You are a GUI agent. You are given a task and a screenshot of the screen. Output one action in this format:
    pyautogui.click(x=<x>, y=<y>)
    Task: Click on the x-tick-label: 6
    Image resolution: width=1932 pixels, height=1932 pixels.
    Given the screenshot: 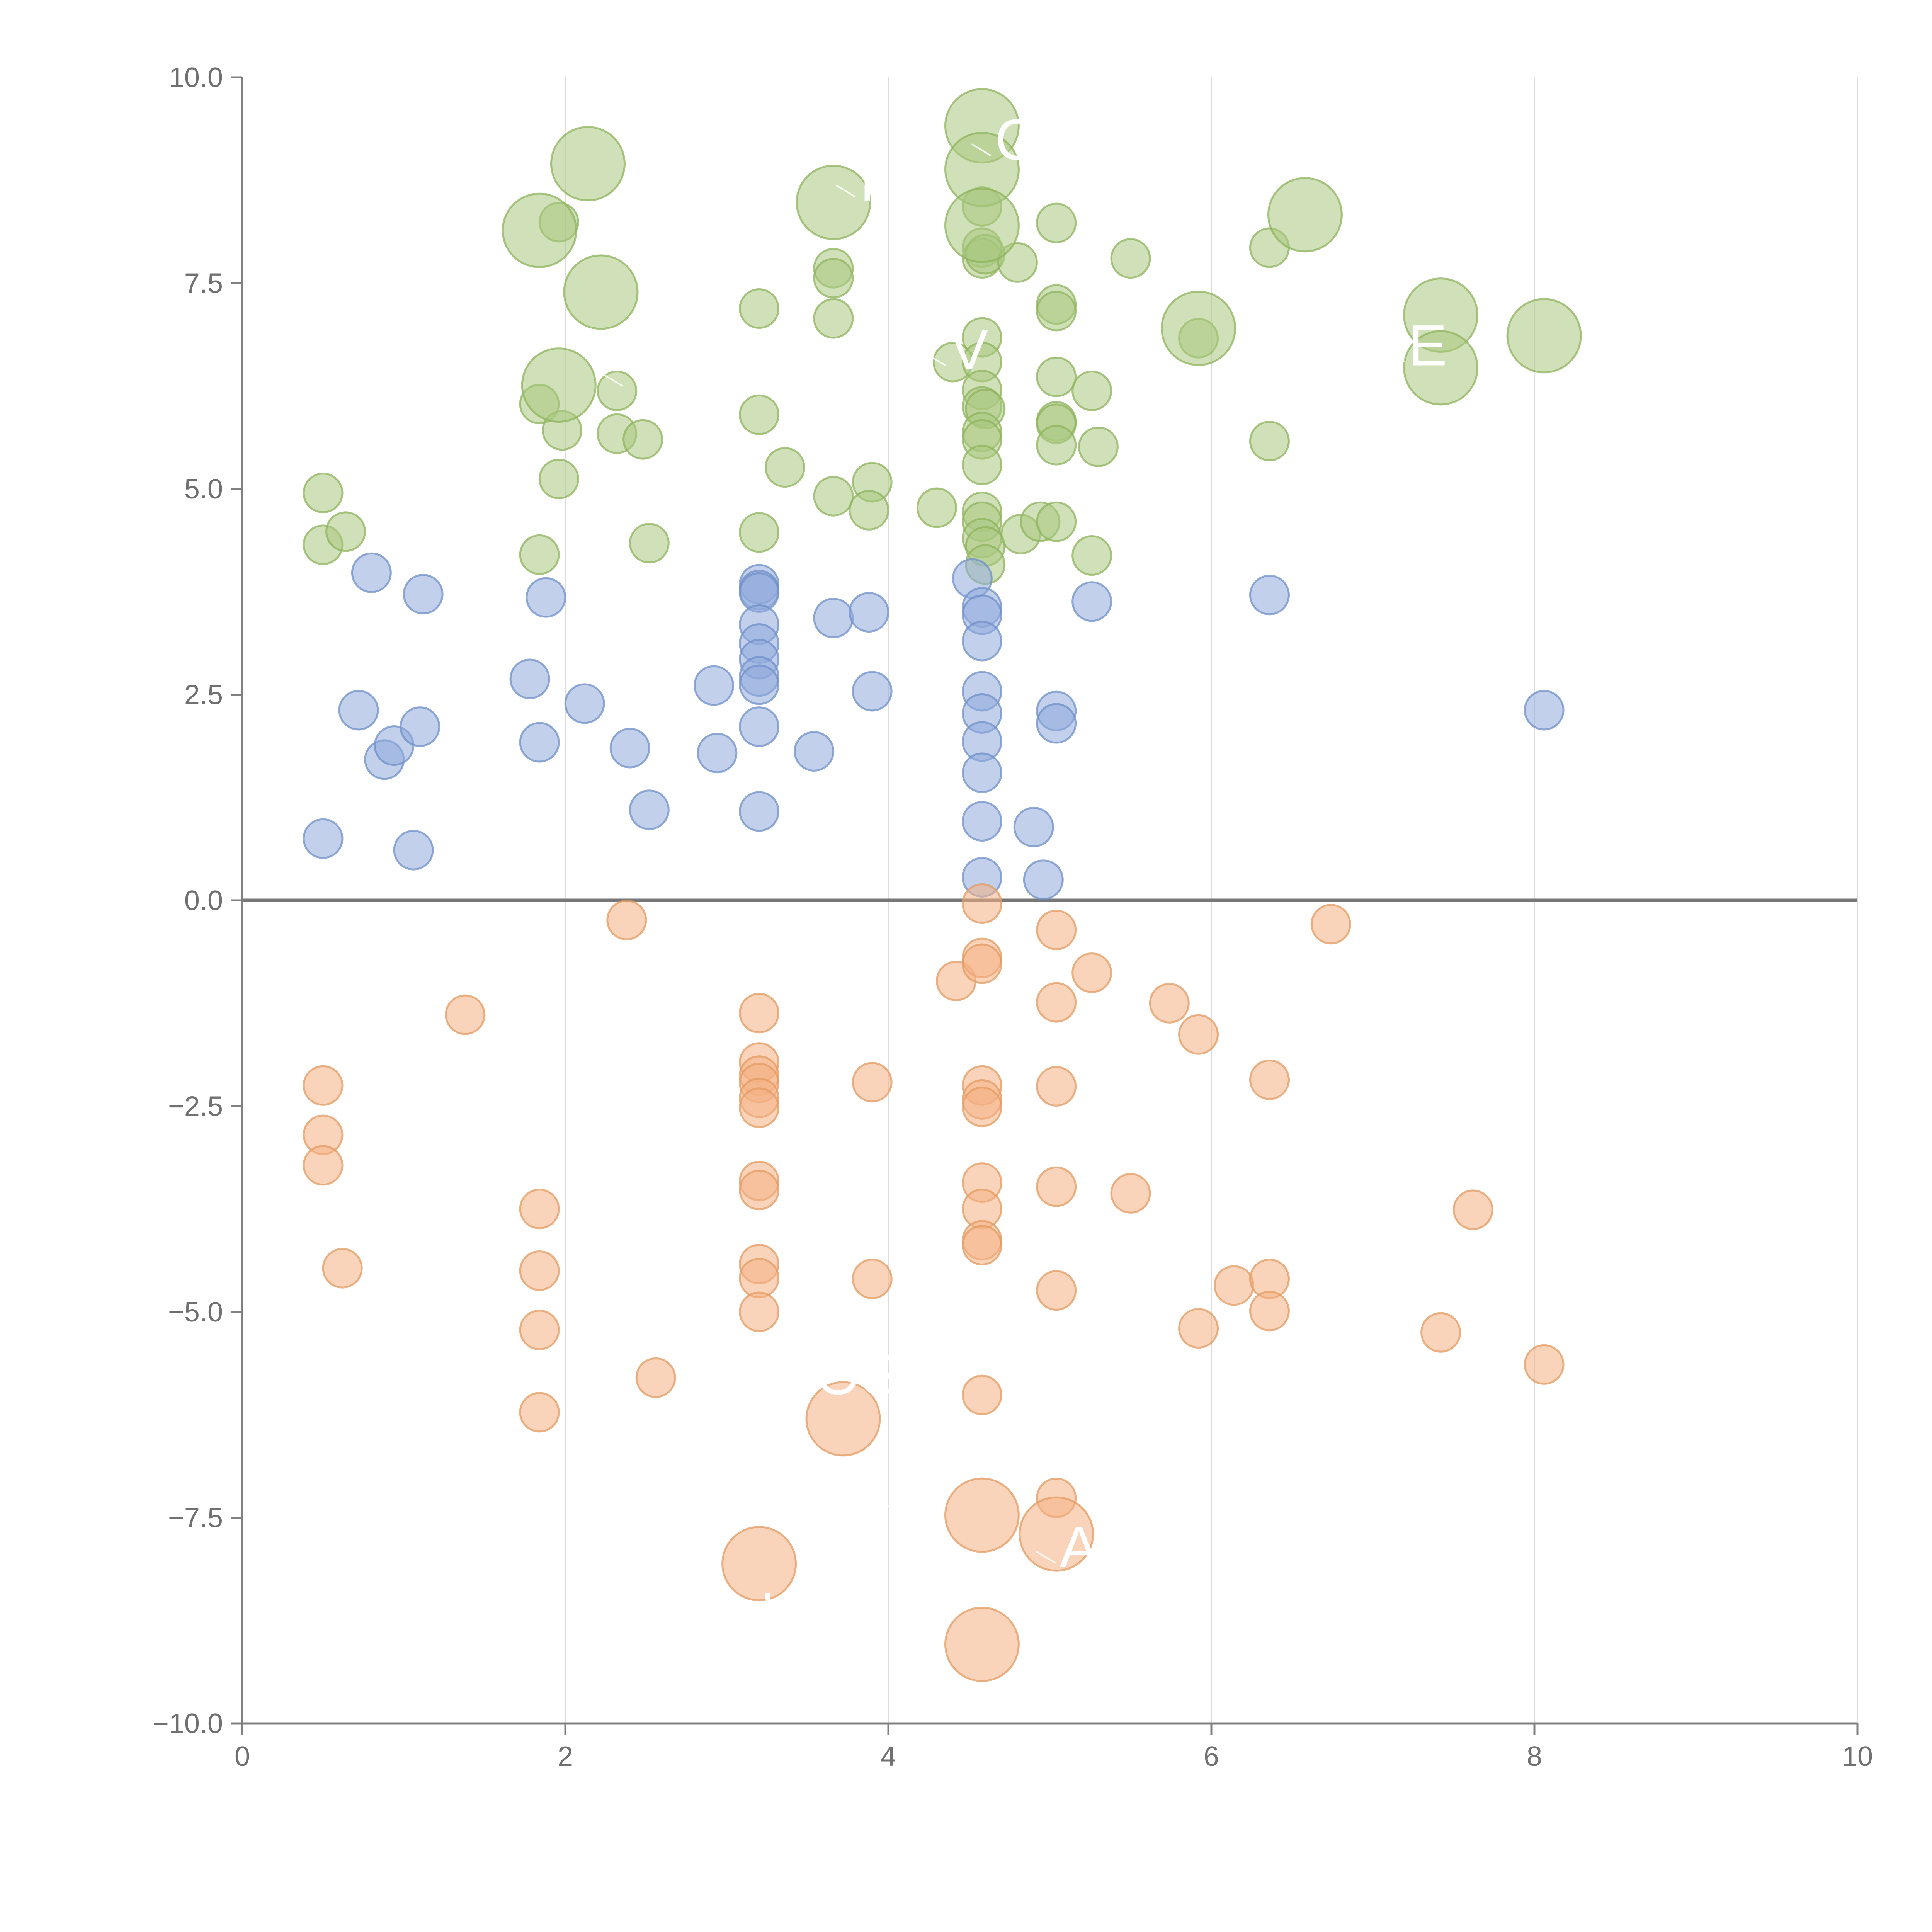 What is the action you would take?
    pyautogui.click(x=1212, y=1756)
    